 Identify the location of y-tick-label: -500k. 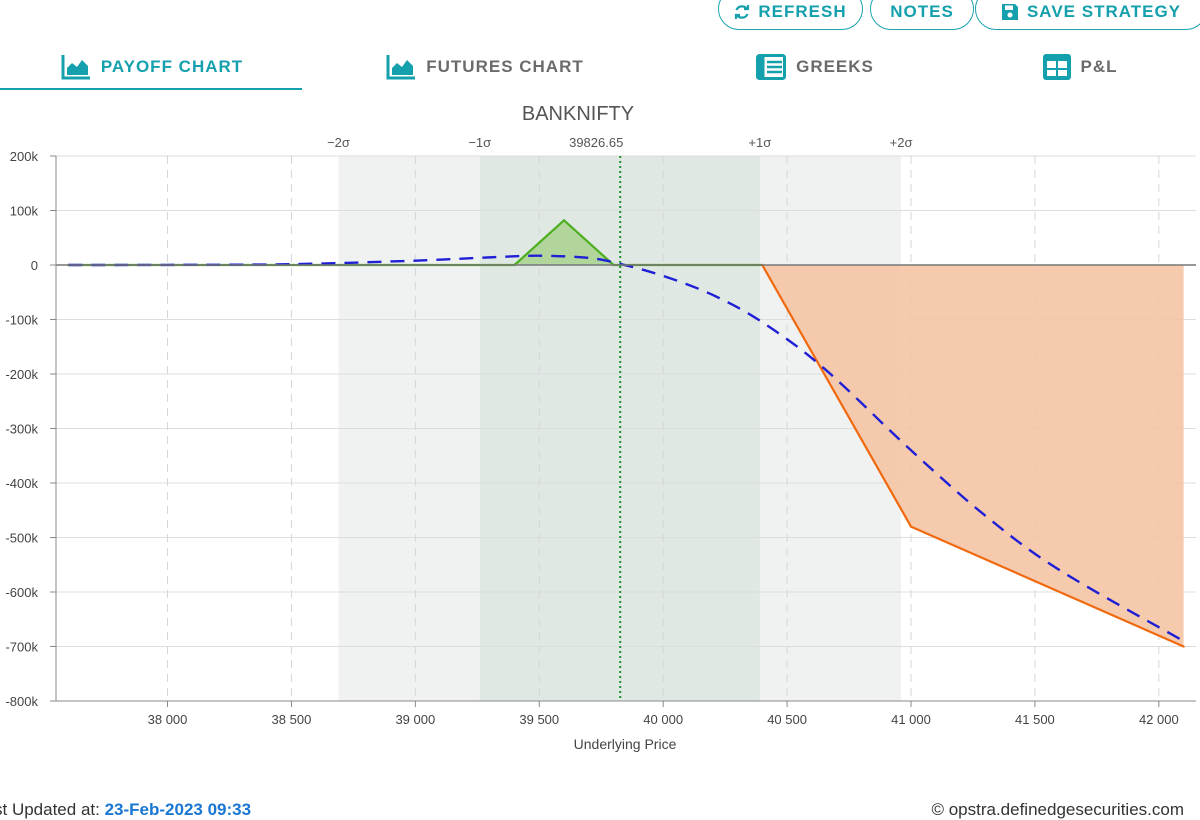
(21, 538).